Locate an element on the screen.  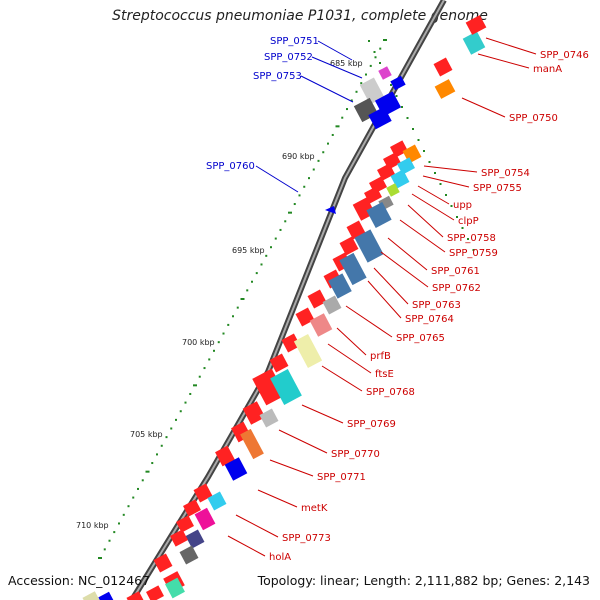
gene-label: SPP_0760 is located at coordinates (230, 166).